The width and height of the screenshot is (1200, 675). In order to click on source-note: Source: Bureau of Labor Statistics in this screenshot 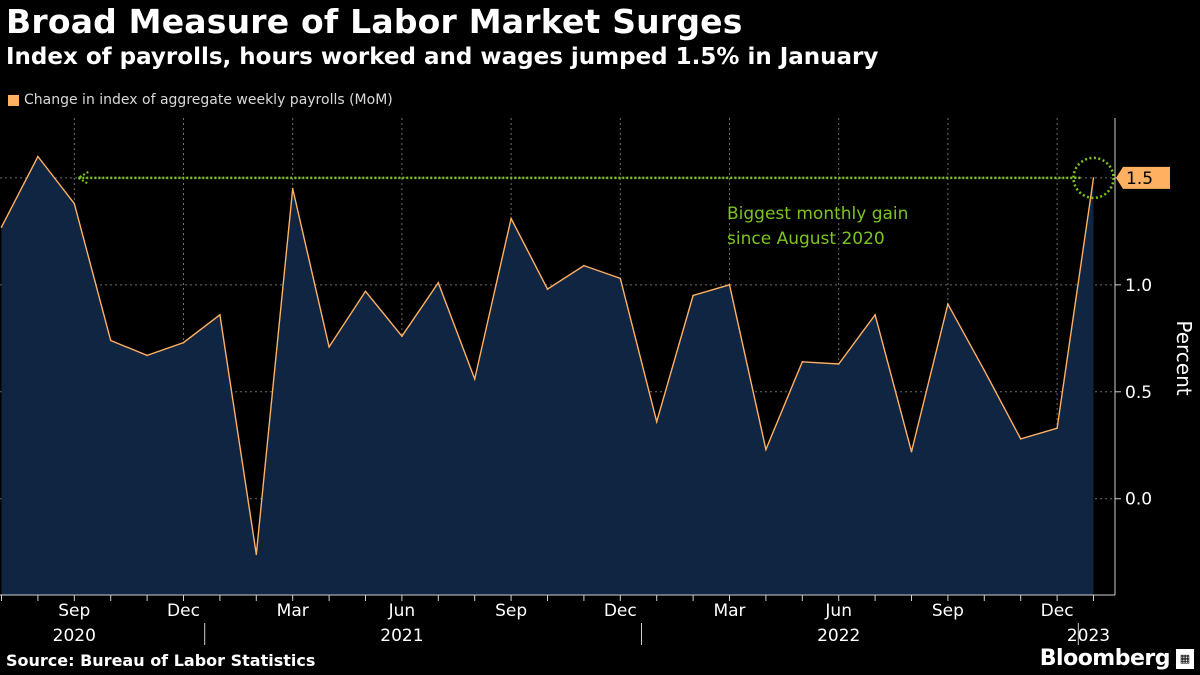, I will do `click(161, 660)`.